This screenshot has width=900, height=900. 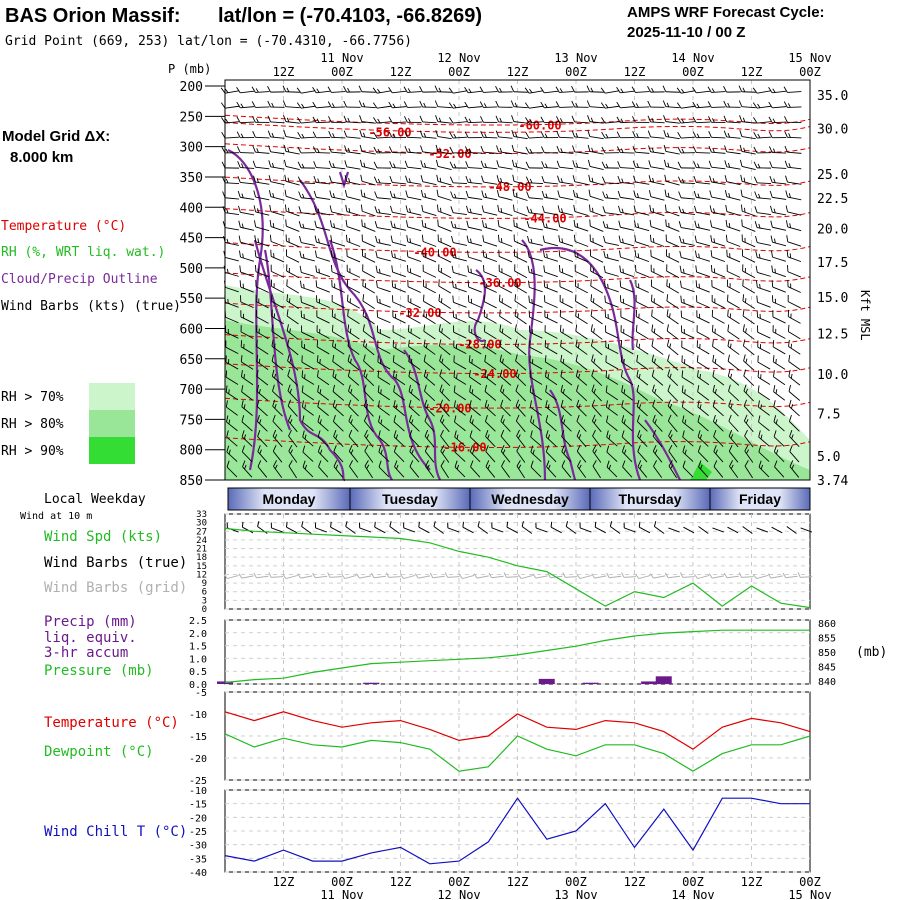 What do you see at coordinates (79, 279) in the screenshot?
I see `legend-item: Cloud/Precip Outline` at bounding box center [79, 279].